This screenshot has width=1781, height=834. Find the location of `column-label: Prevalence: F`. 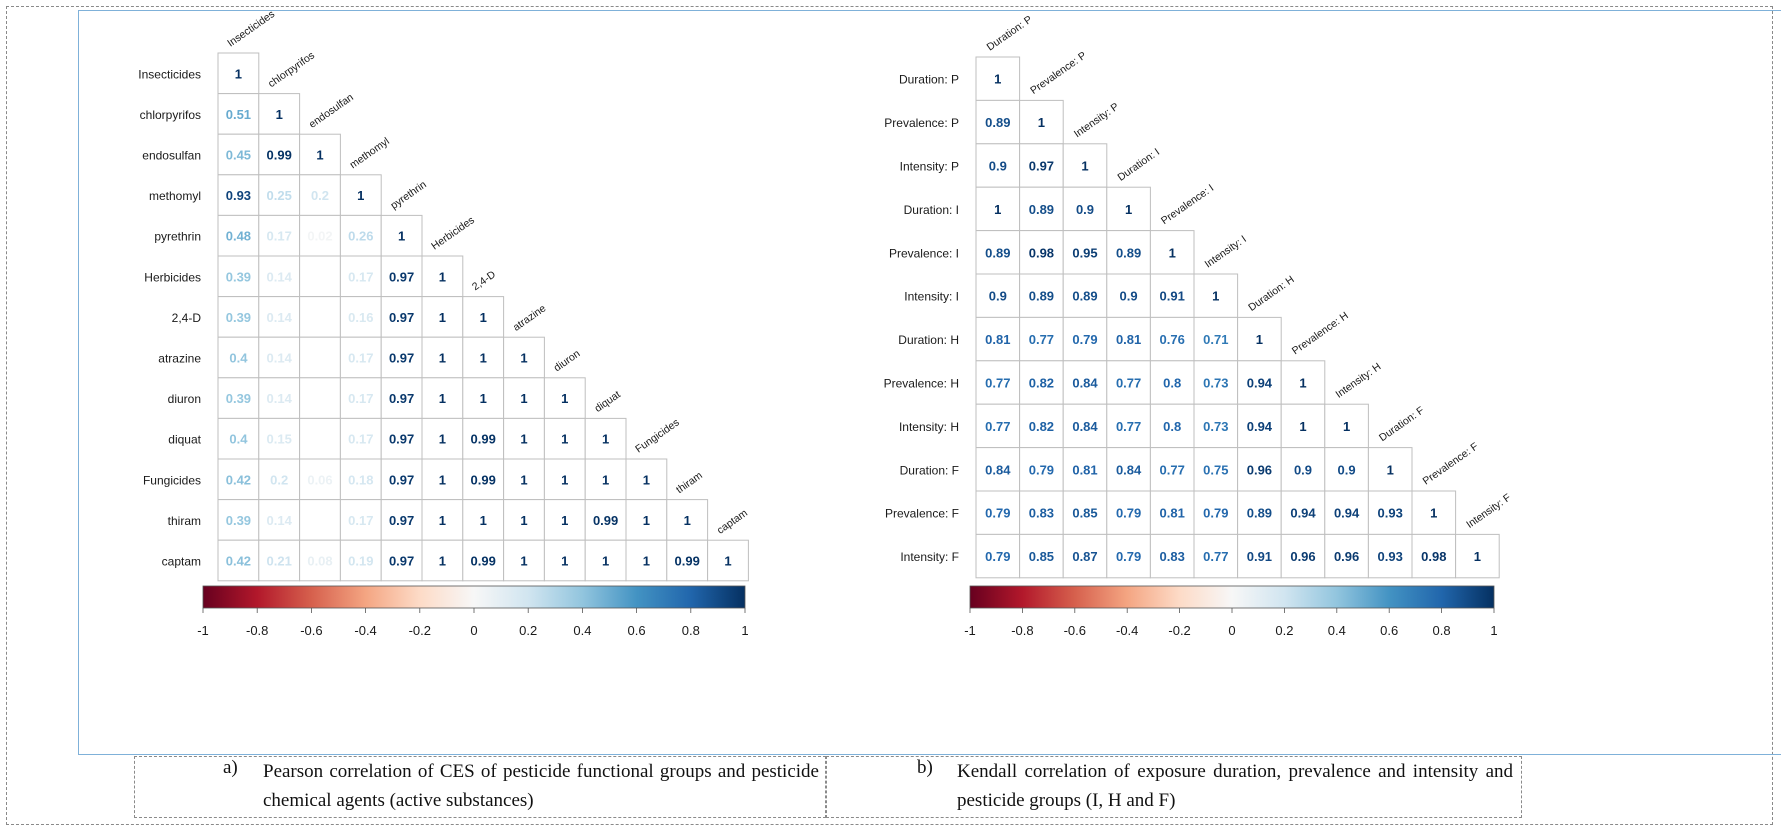

column-label: Prevalence: F is located at coordinates (1451, 463).